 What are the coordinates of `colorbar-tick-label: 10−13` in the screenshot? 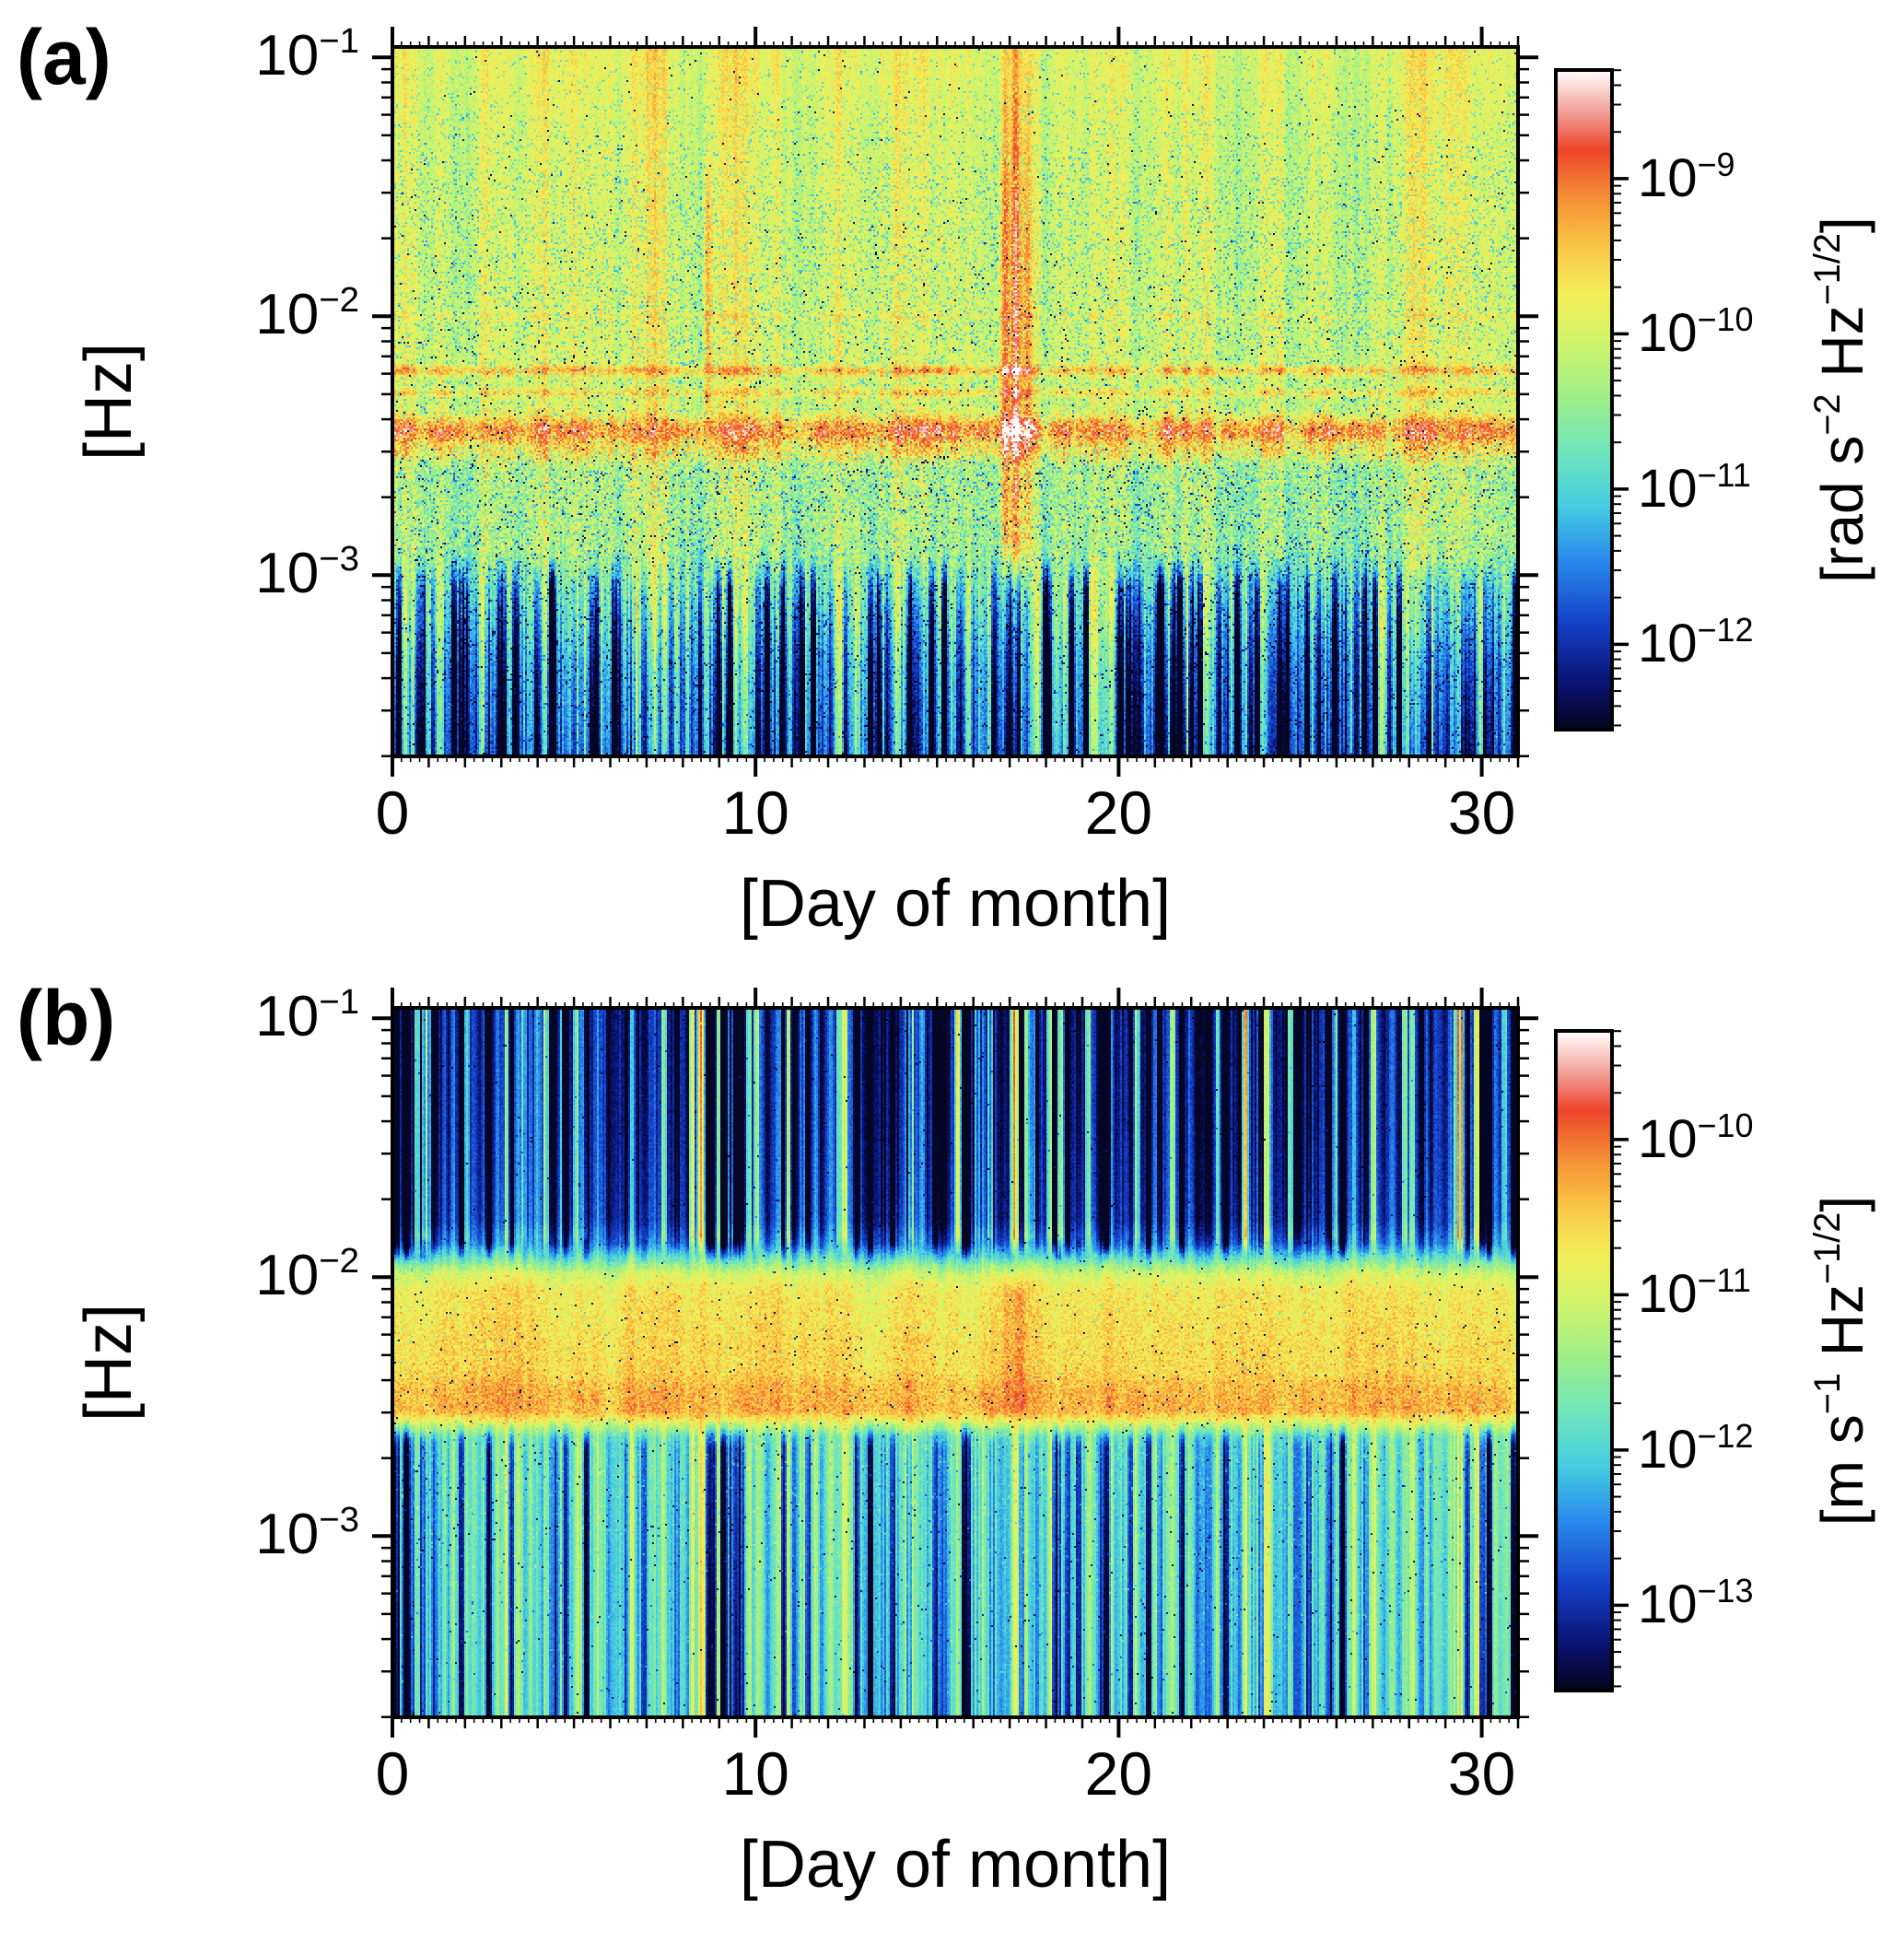 It's located at (1696, 1608).